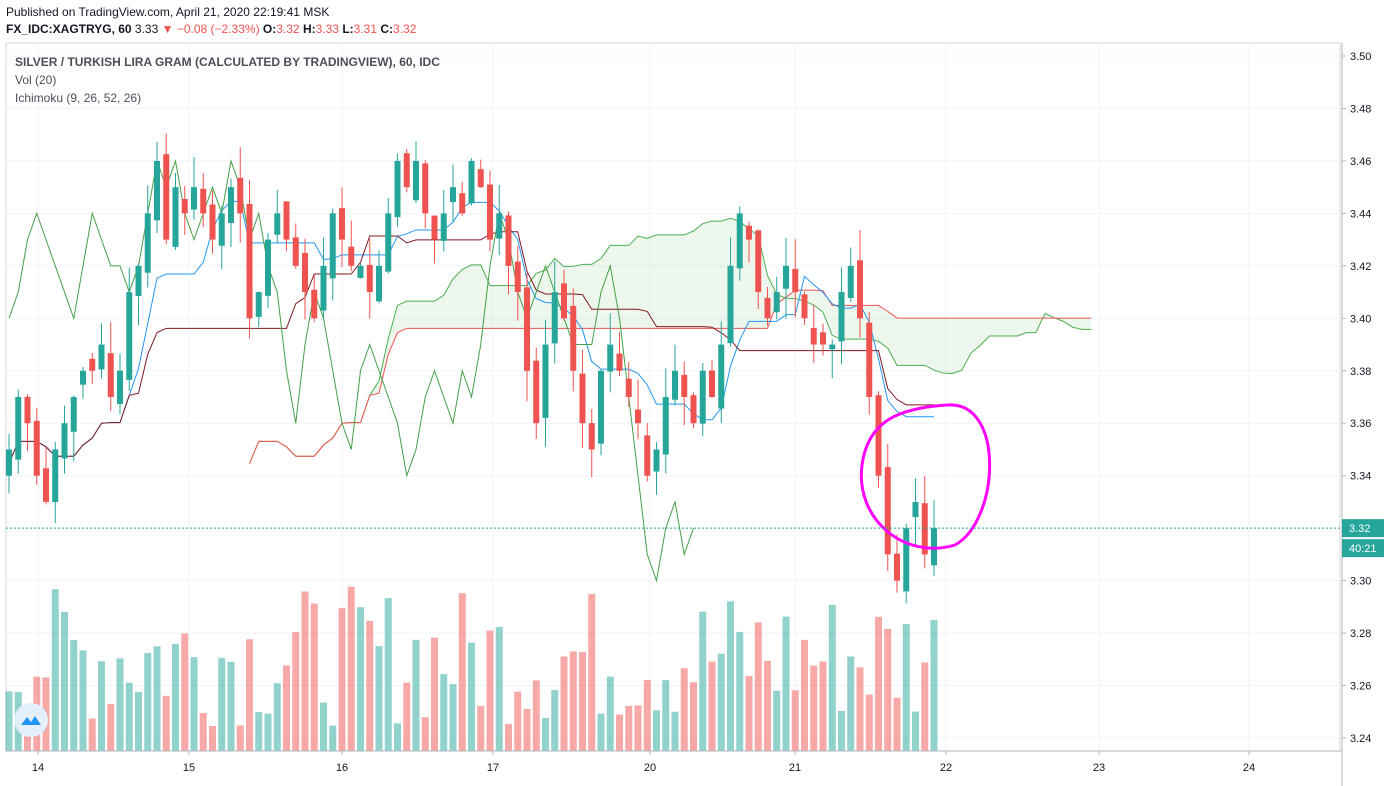  I want to click on last-price-badge: 3.32, so click(1359, 529).